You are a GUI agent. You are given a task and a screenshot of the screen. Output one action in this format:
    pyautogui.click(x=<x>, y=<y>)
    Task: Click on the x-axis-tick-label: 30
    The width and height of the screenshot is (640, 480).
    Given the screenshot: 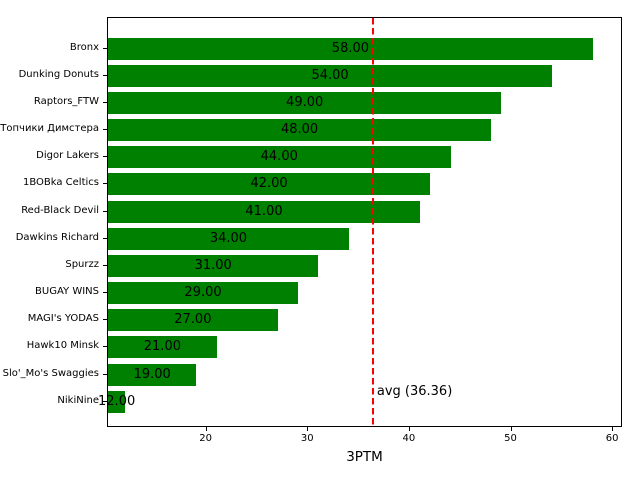 What is the action you would take?
    pyautogui.click(x=307, y=438)
    